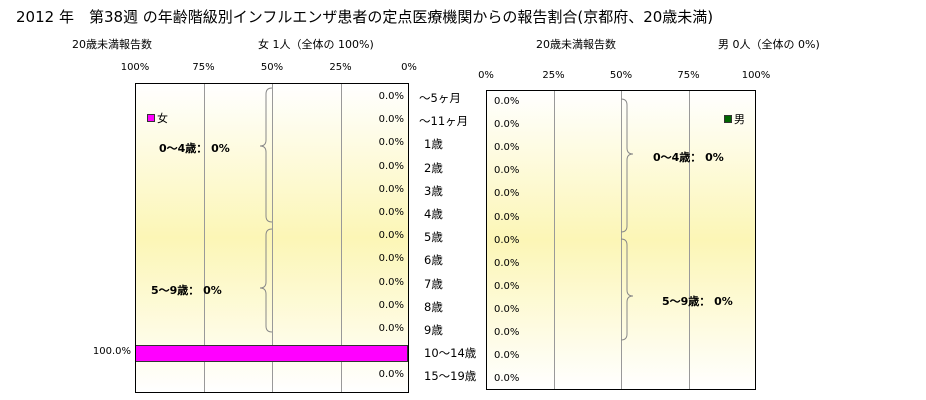 This screenshot has height=400, width=926. Describe the element at coordinates (151, 118) in the screenshot. I see `female-legend-swatch` at that location.